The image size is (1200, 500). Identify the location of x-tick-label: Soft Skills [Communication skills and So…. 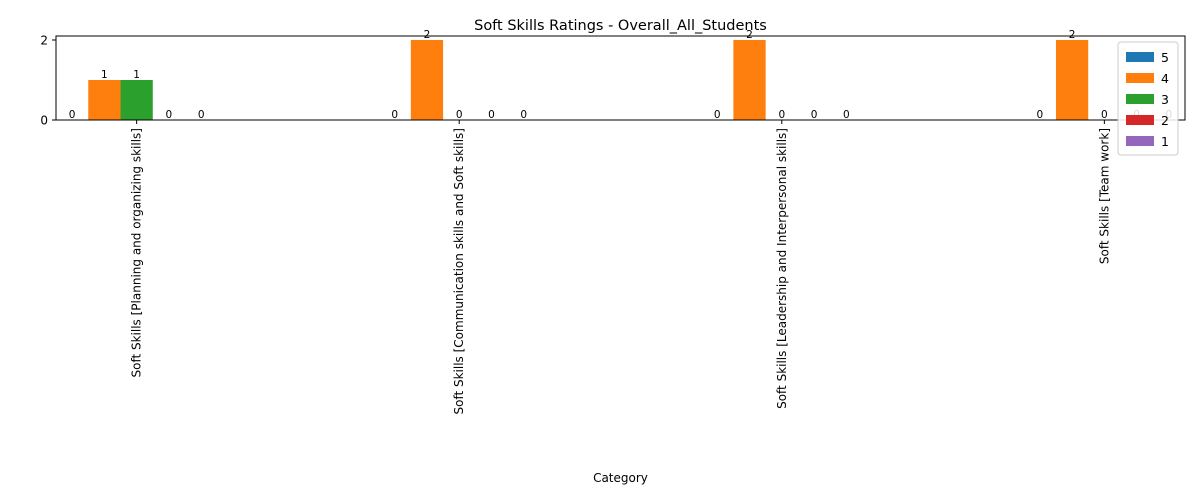
(459, 271).